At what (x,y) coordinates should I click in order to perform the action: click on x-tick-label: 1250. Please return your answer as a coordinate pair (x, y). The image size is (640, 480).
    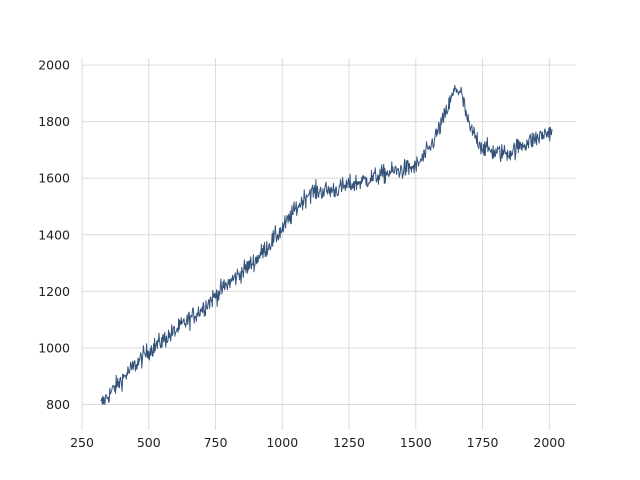
    Looking at the image, I should click on (349, 442).